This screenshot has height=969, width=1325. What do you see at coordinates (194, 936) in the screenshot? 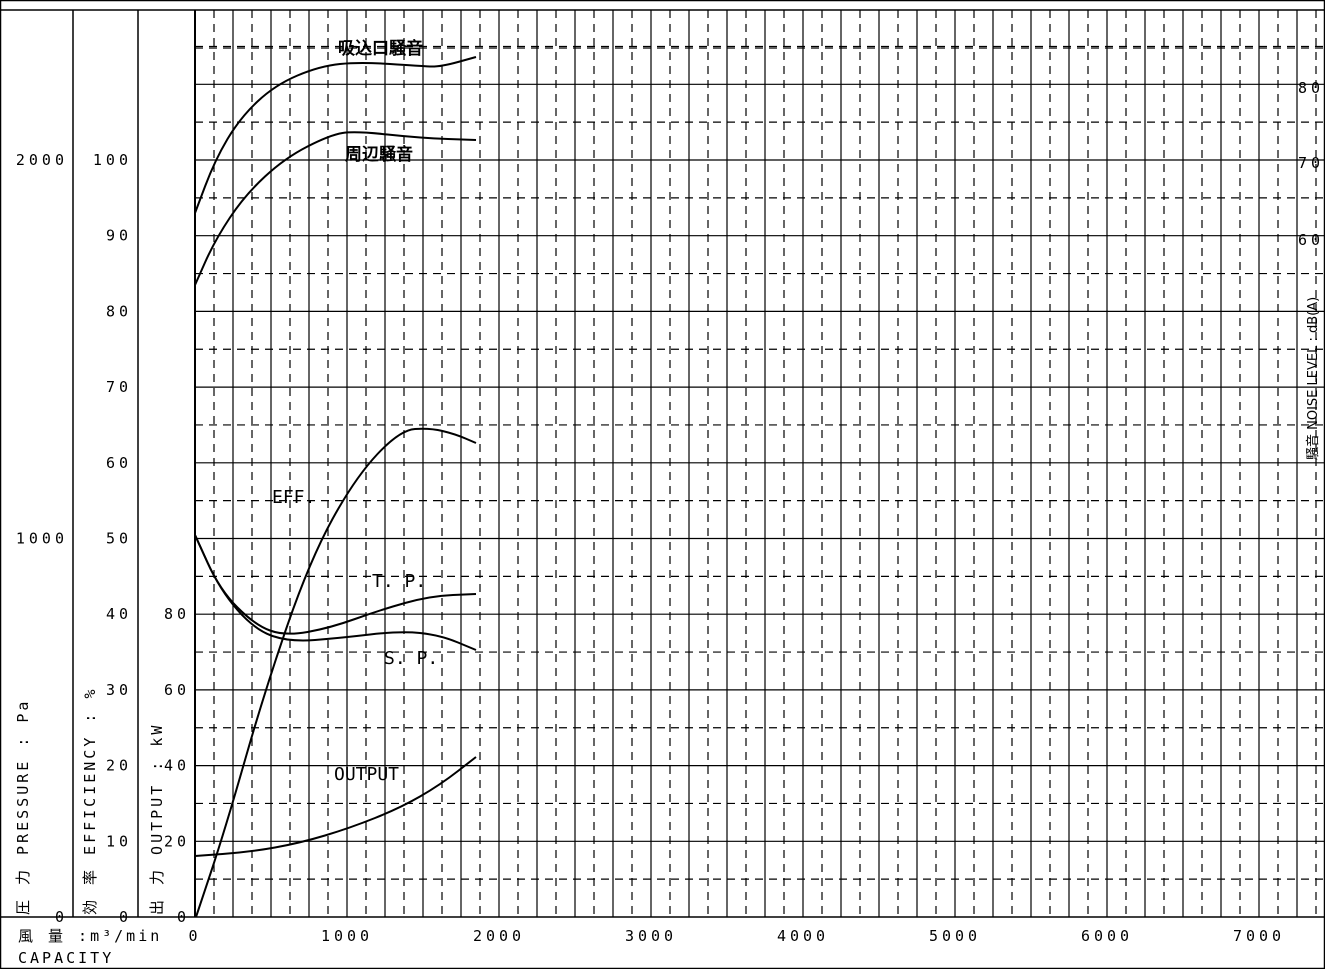
I see `x-tick-label: 0` at bounding box center [194, 936].